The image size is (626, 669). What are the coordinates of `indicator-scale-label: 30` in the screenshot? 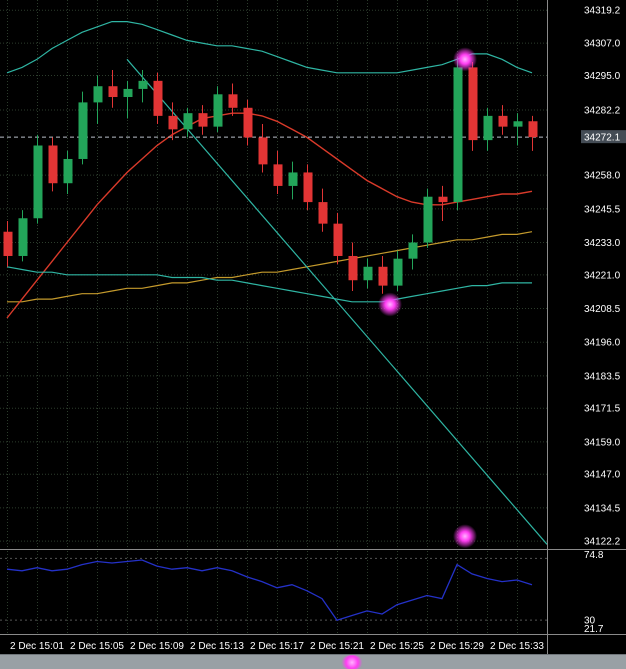 It's located at (590, 621).